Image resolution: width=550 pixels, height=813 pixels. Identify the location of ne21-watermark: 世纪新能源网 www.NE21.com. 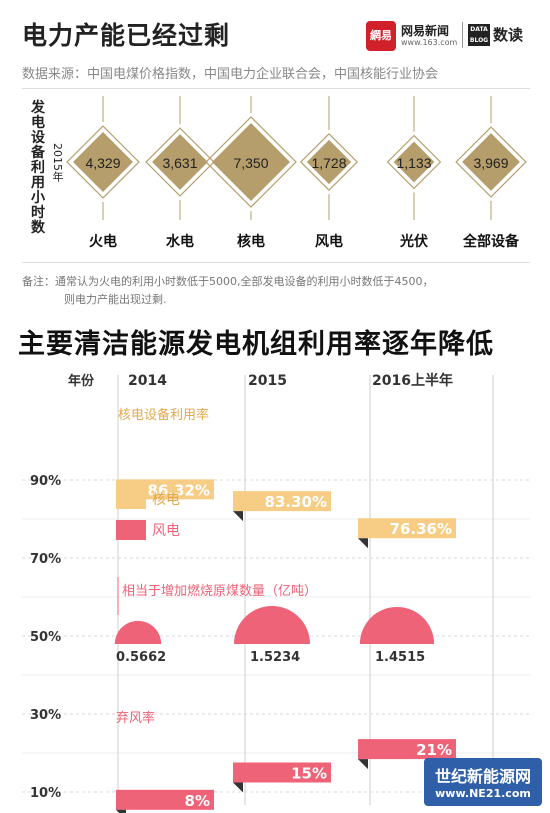
(483, 782).